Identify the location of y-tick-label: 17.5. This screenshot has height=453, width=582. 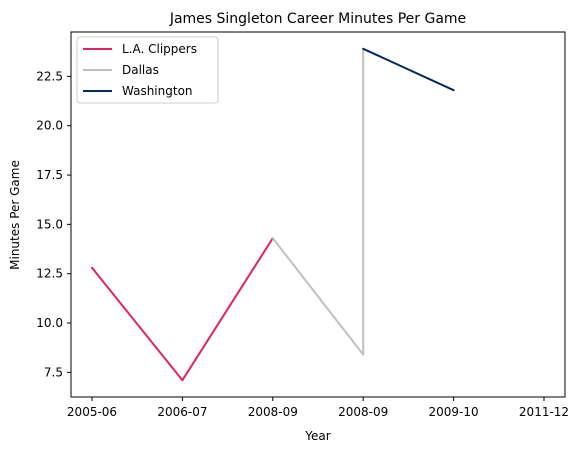
(49, 175).